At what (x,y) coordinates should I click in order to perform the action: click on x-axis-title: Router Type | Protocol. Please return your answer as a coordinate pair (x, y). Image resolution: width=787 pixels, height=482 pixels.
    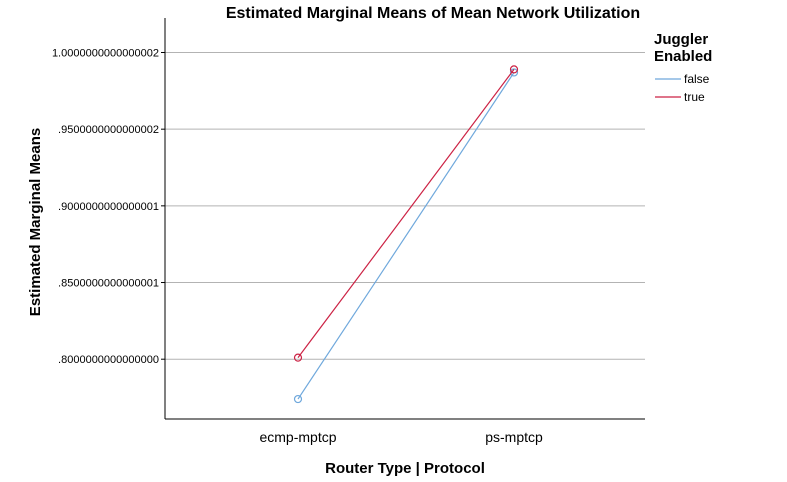
    Looking at the image, I should click on (405, 468).